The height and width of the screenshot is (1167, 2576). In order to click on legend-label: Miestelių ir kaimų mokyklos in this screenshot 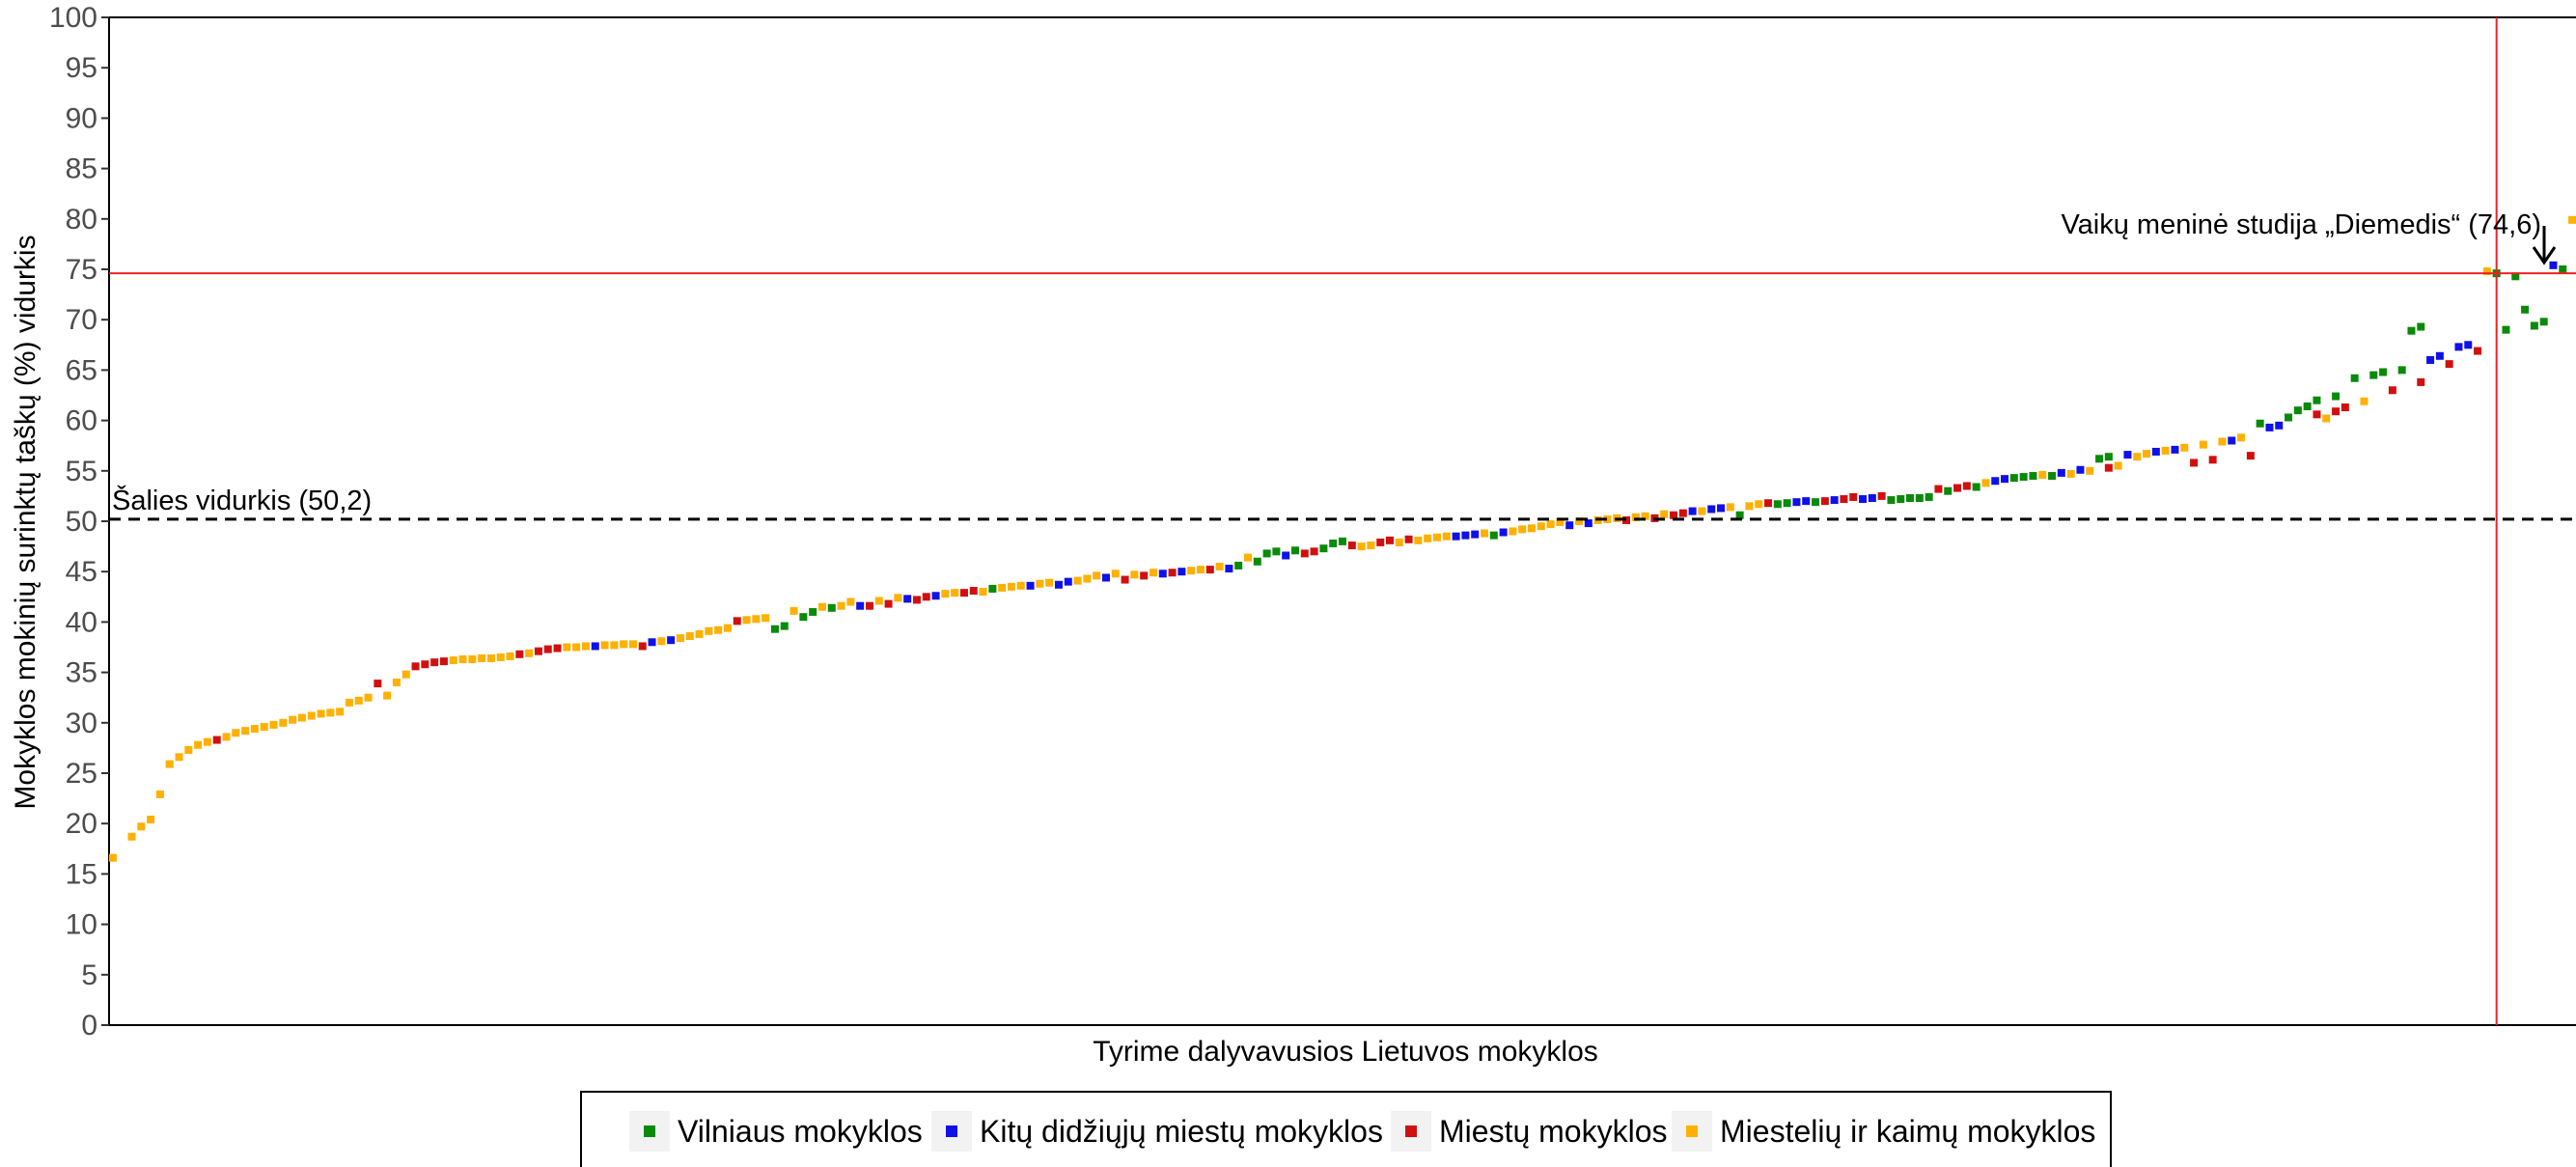, I will do `click(1907, 1131)`.